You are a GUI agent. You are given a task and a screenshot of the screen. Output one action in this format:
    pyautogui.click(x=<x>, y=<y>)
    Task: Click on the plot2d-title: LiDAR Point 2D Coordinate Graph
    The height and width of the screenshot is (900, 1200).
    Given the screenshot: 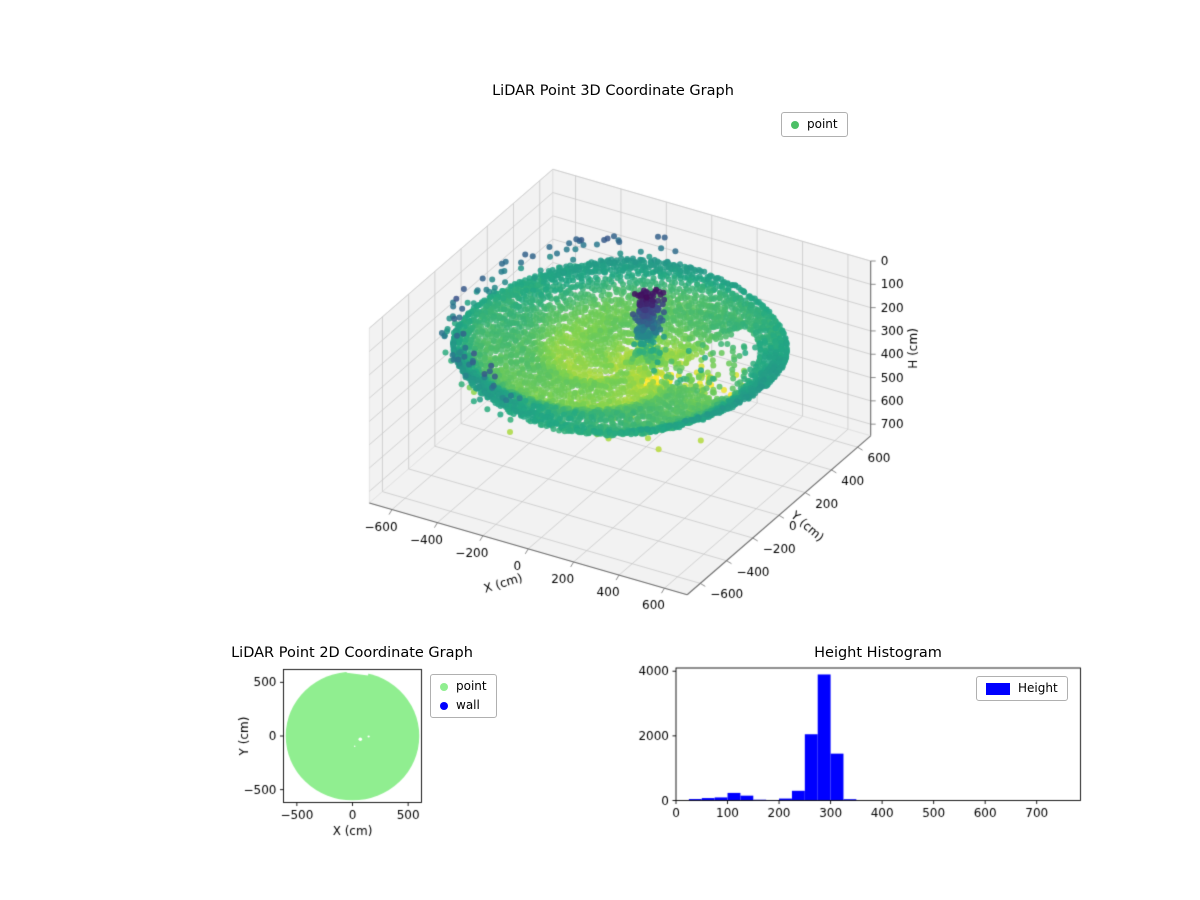 What is the action you would take?
    pyautogui.click(x=352, y=653)
    